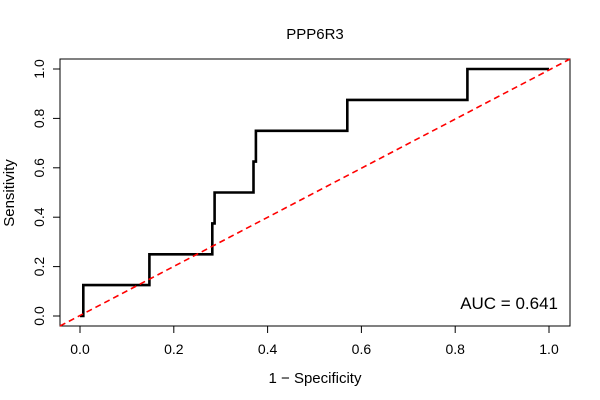 Image resolution: width=600 pixels, height=400 pixels. What do you see at coordinates (39, 316) in the screenshot?
I see `y-tick-label: 0.0` at bounding box center [39, 316].